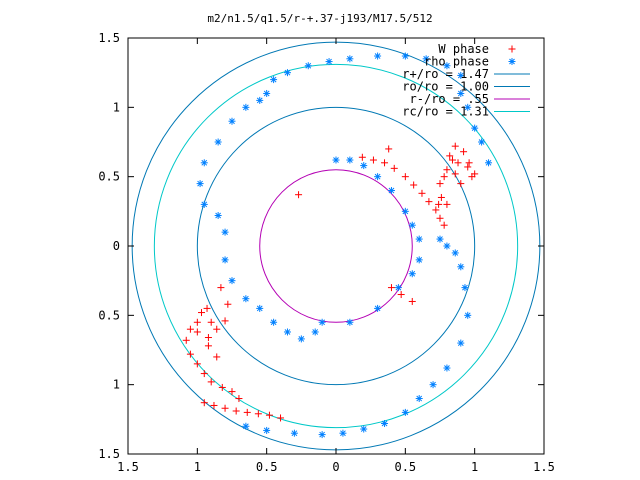 This screenshot has width=640, height=480. I want to click on y-tick-label-2: 0.5, so click(109, 177).